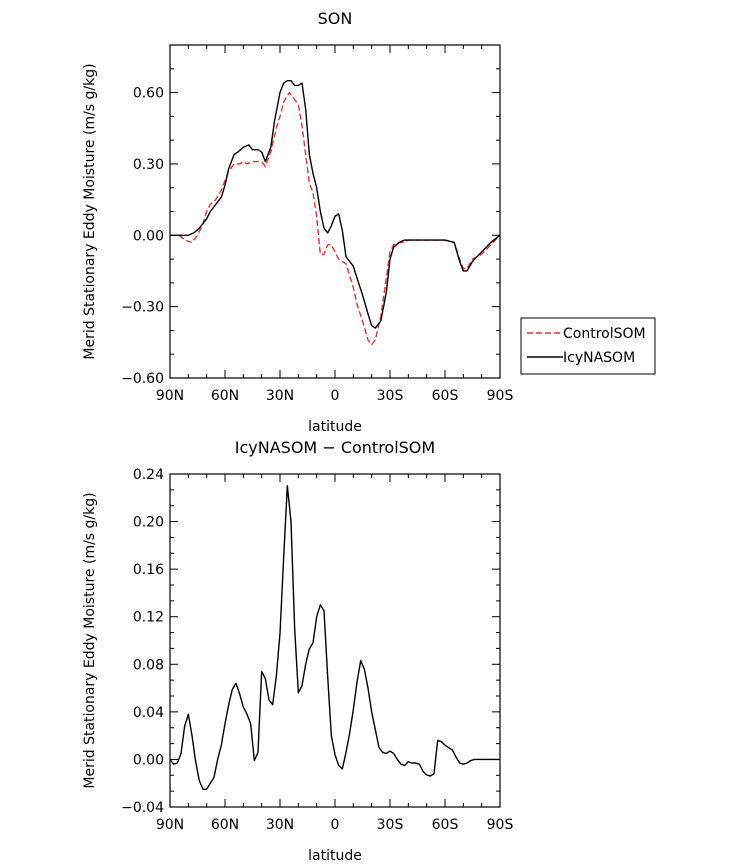  Describe the element at coordinates (142, 808) in the screenshot. I see `y-tick-label: −0.04` at that location.